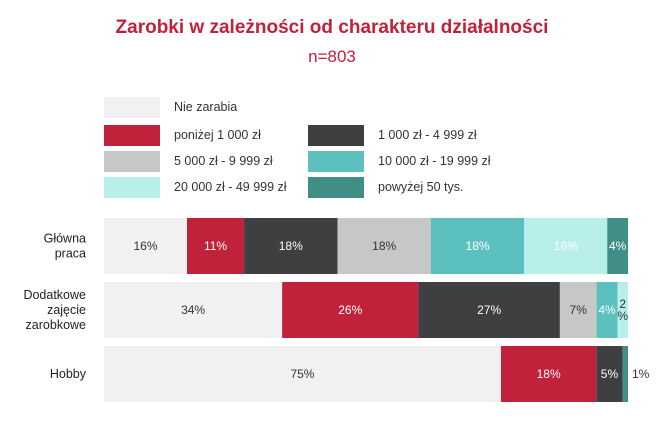  Describe the element at coordinates (65, 246) in the screenshot. I see `category-label: Główna praca` at that location.